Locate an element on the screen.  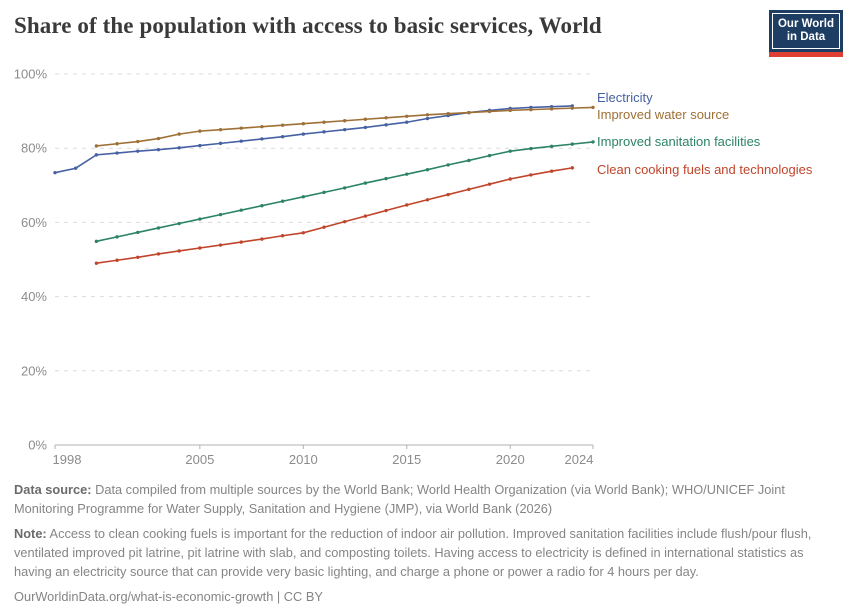
series-electricity is located at coordinates (314, 139).